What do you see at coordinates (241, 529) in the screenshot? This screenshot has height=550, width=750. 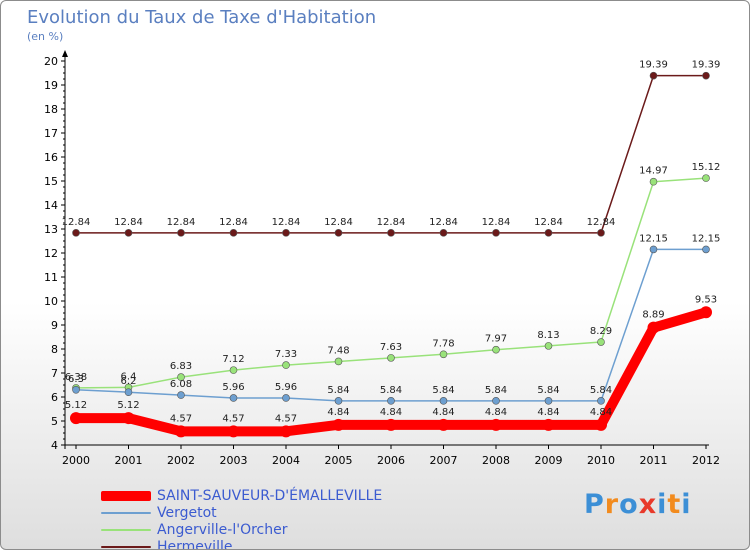 I see `legend-item: Angerville-l'Orcher` at bounding box center [241, 529].